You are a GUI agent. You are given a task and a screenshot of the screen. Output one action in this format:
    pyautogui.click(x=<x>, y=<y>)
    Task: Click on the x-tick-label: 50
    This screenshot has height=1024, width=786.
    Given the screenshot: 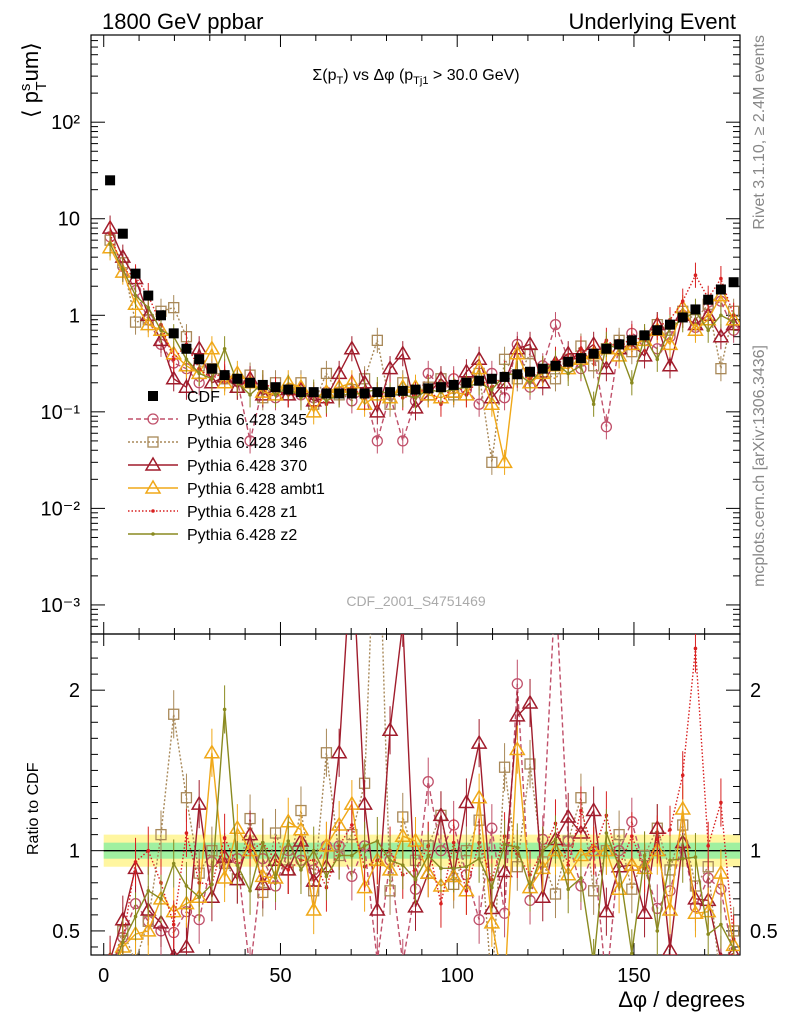 What is the action you would take?
    pyautogui.click(x=280, y=976)
    